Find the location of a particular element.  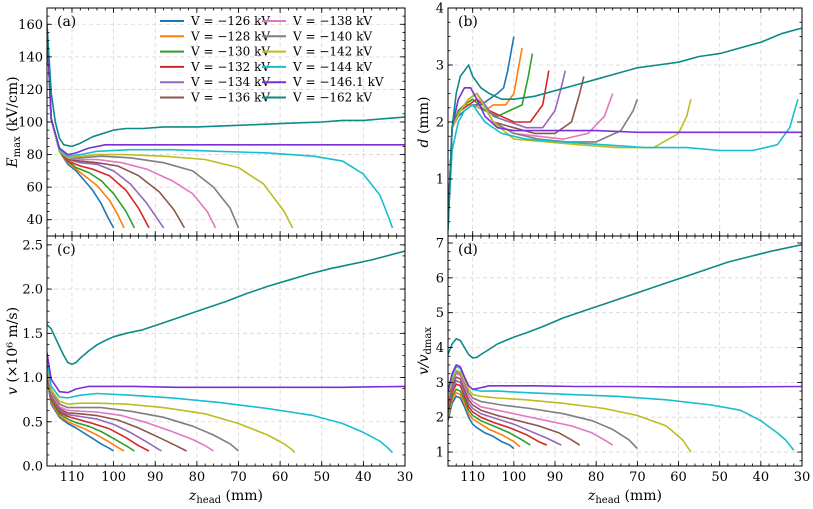

y-tick-label: 60 is located at coordinates (34, 188).